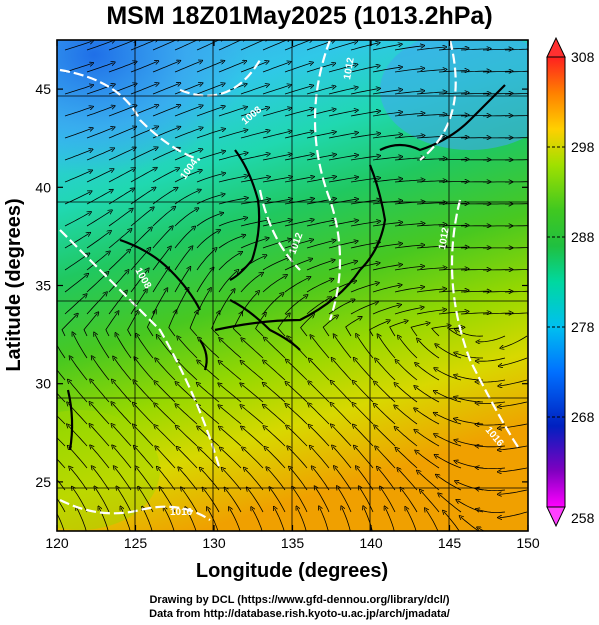 This screenshot has height=625, width=599. I want to click on y-tick-label: 30, so click(43, 384).